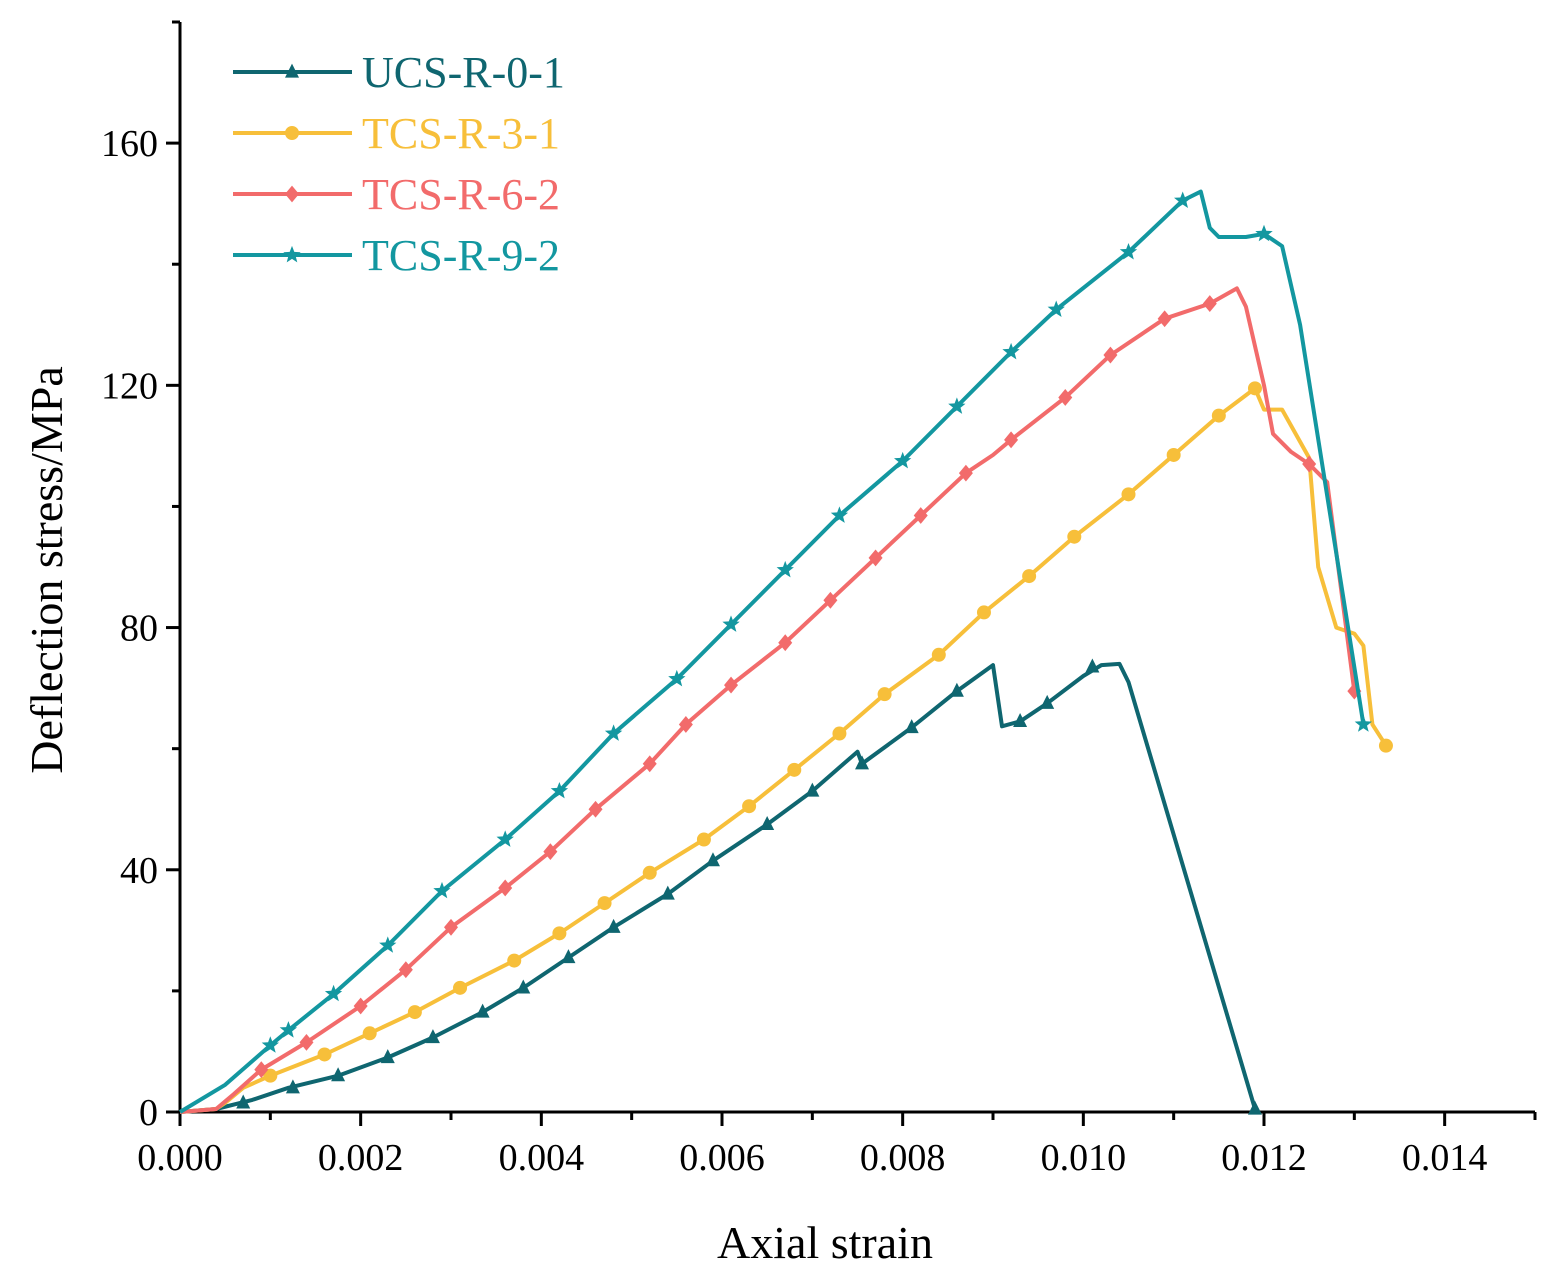 This screenshot has width=1557, height=1273. I want to click on legend-item-tcs-r-6-2: TCS-R-6-2, so click(396, 194).